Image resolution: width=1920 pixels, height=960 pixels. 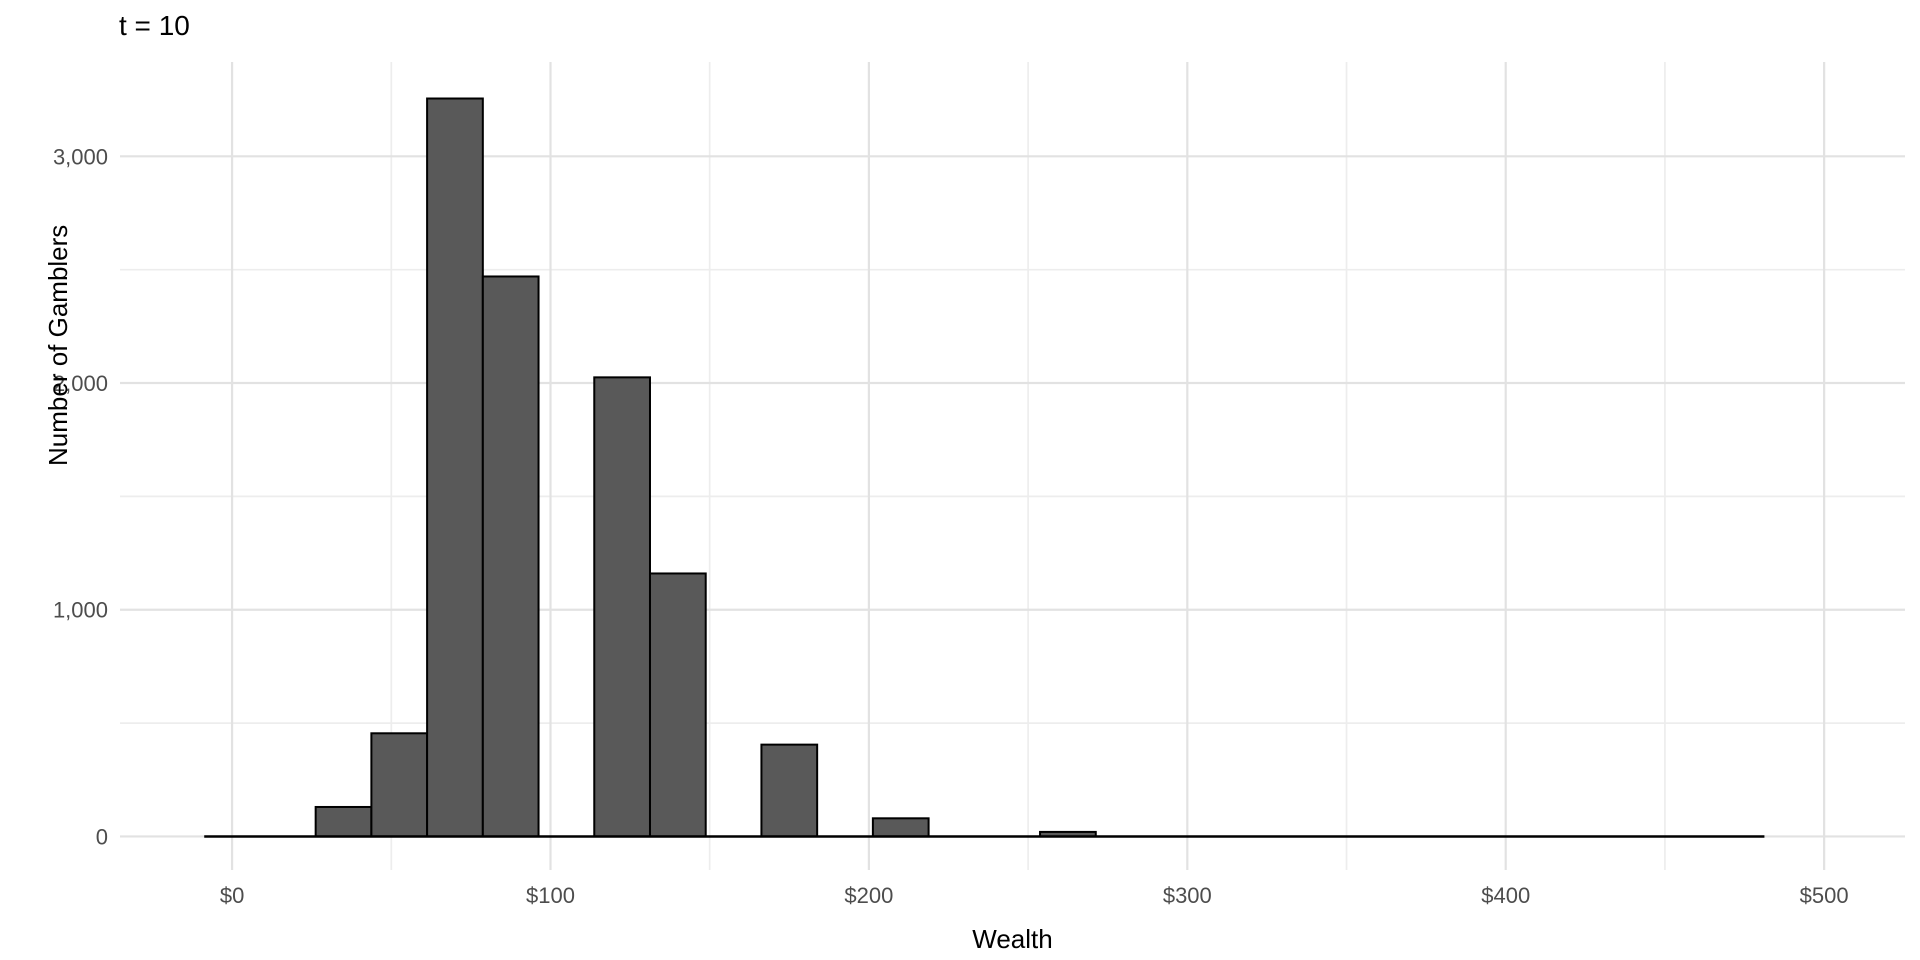 I want to click on x-tick-label: $400, so click(x=1505, y=895).